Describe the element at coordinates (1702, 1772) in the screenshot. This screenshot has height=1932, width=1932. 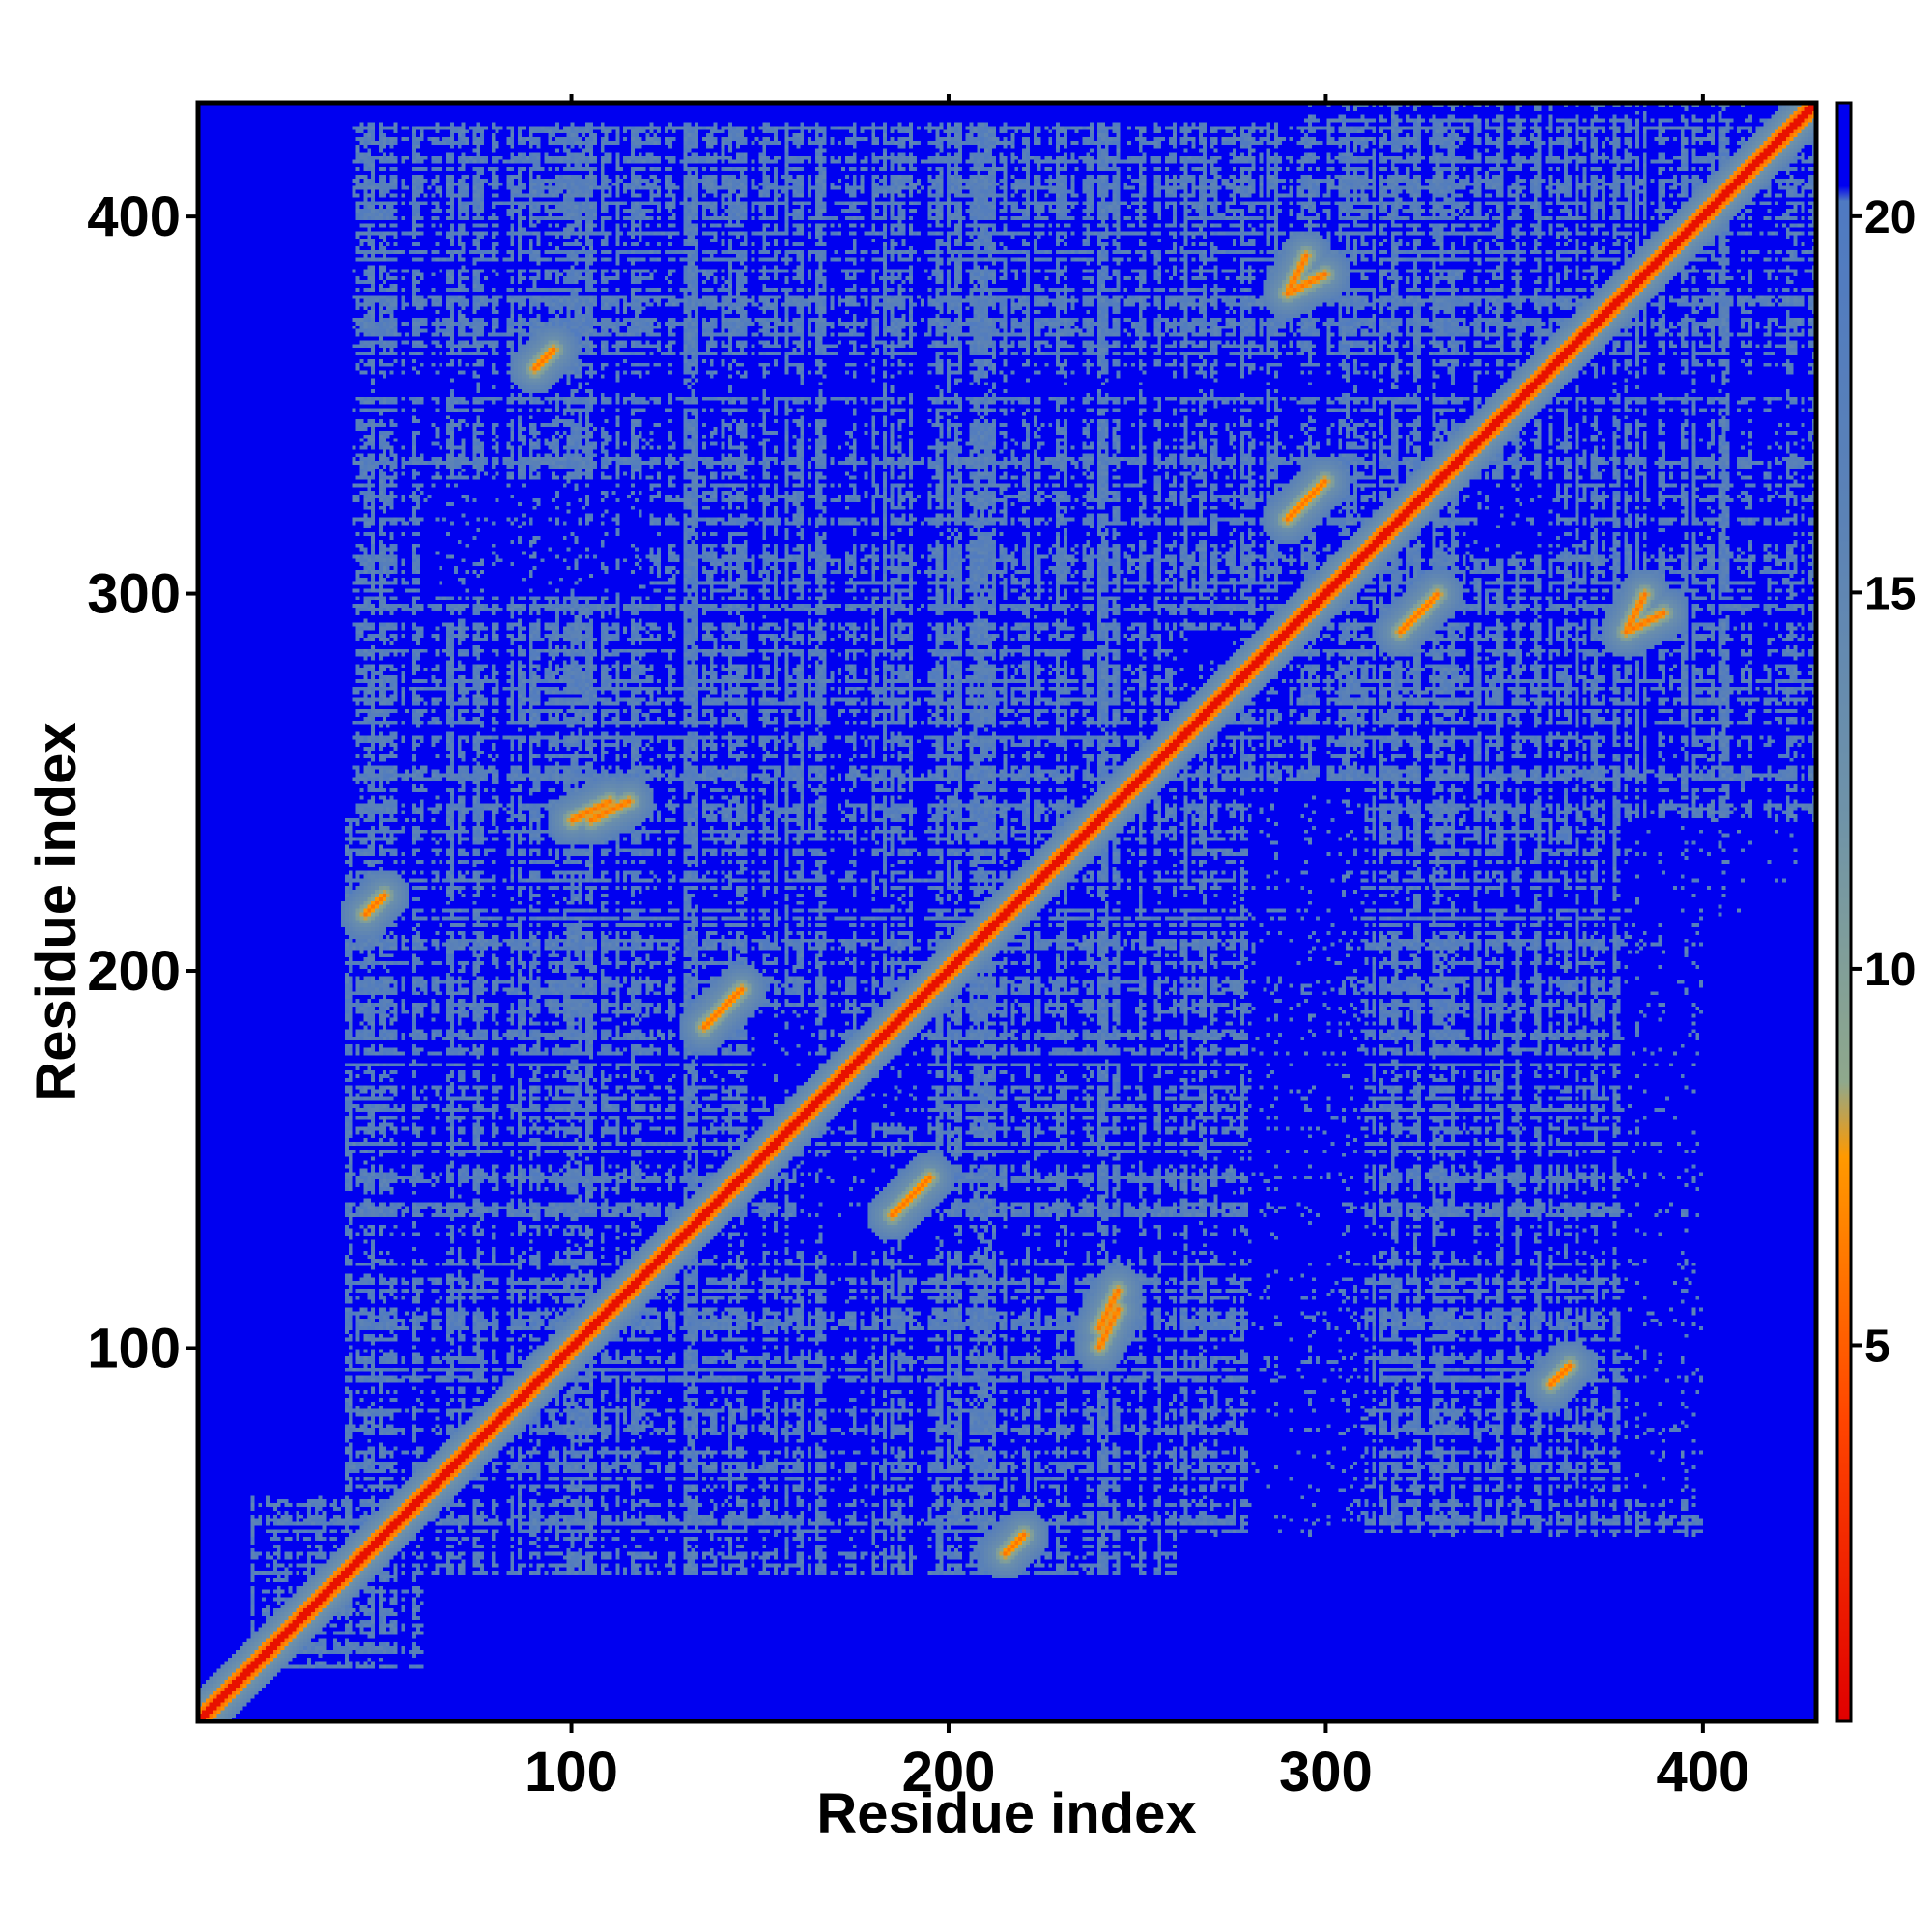
I see `x-tick-label: 400` at that location.